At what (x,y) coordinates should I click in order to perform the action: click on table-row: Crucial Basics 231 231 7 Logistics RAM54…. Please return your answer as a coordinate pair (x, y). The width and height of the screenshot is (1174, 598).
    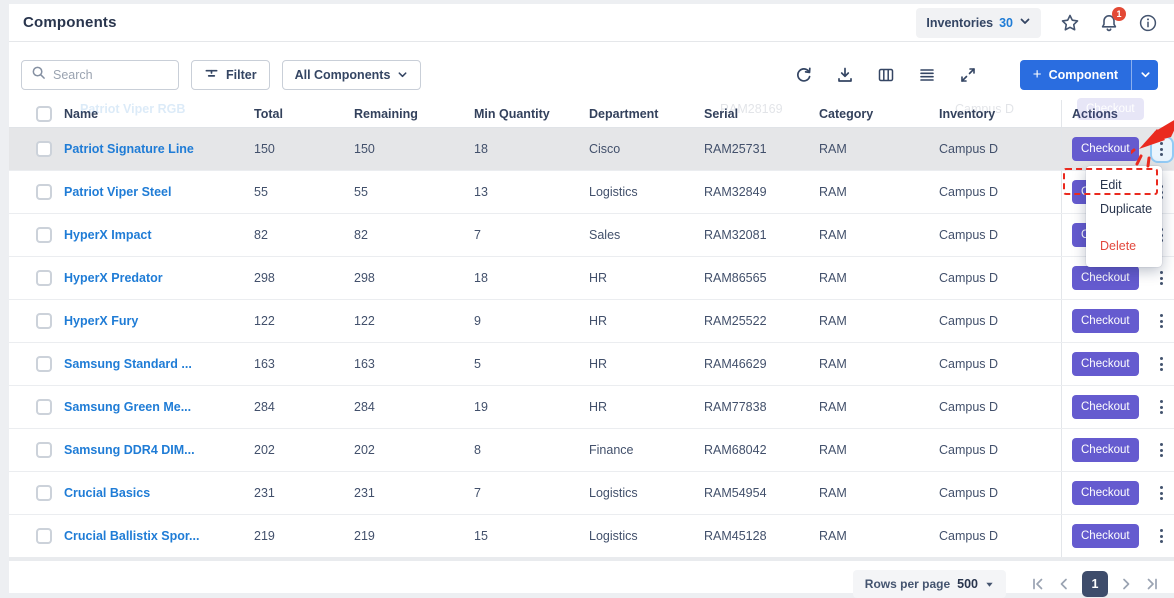
    Looking at the image, I should click on (591, 493).